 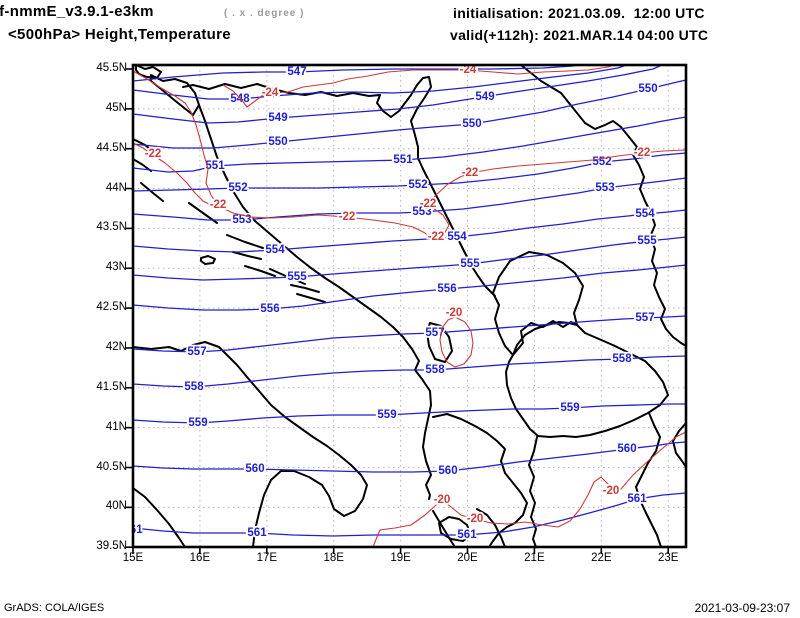 What do you see at coordinates (133, 558) in the screenshot?
I see `lon-tick-label: 15E` at bounding box center [133, 558].